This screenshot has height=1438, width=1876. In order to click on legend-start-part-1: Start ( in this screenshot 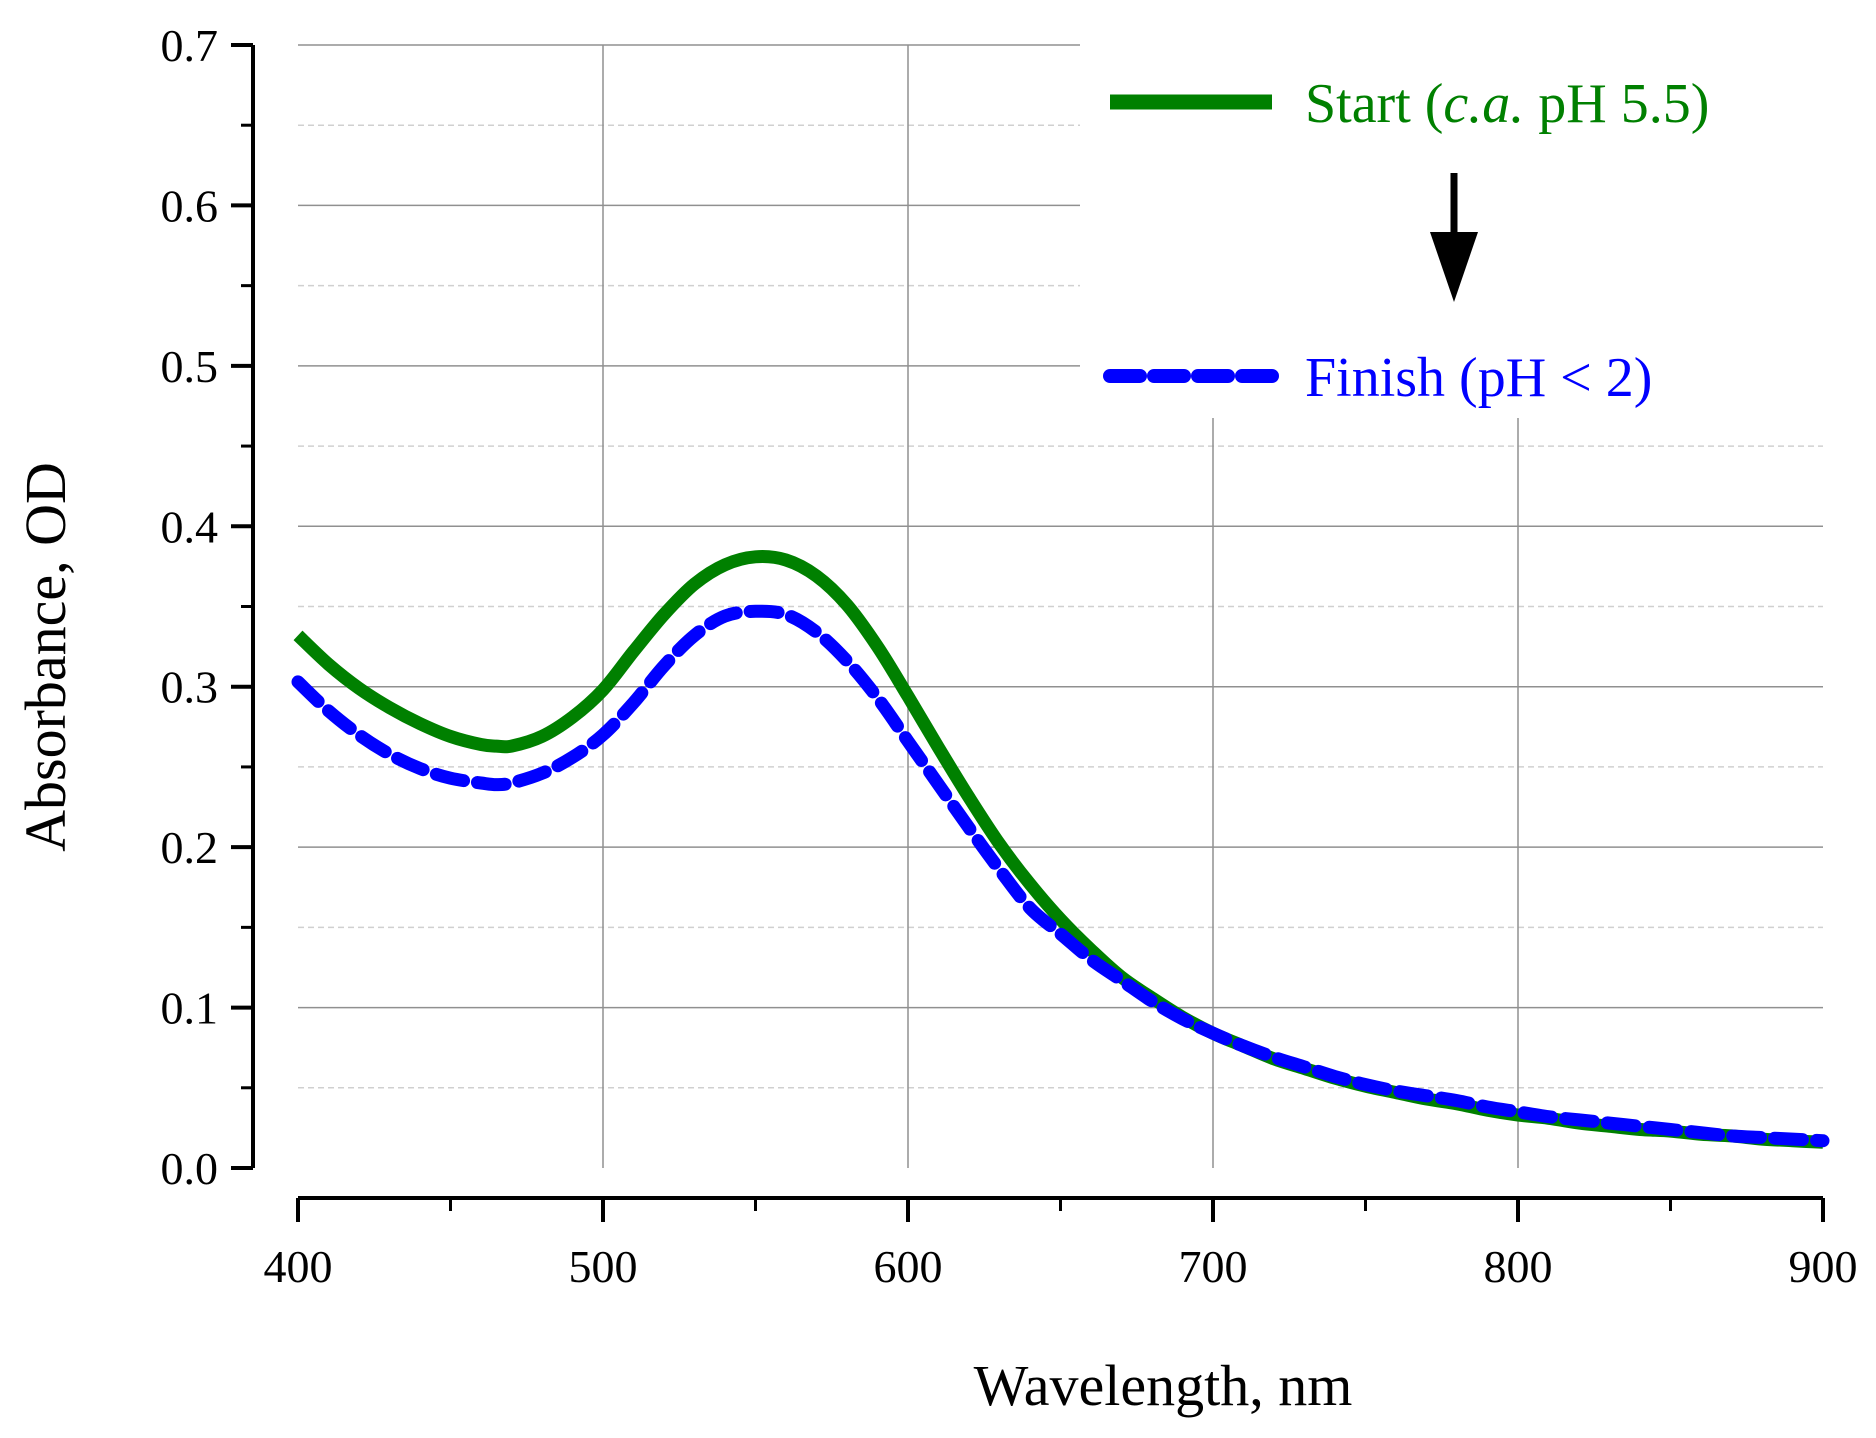, I will do `click(1374, 104)`.